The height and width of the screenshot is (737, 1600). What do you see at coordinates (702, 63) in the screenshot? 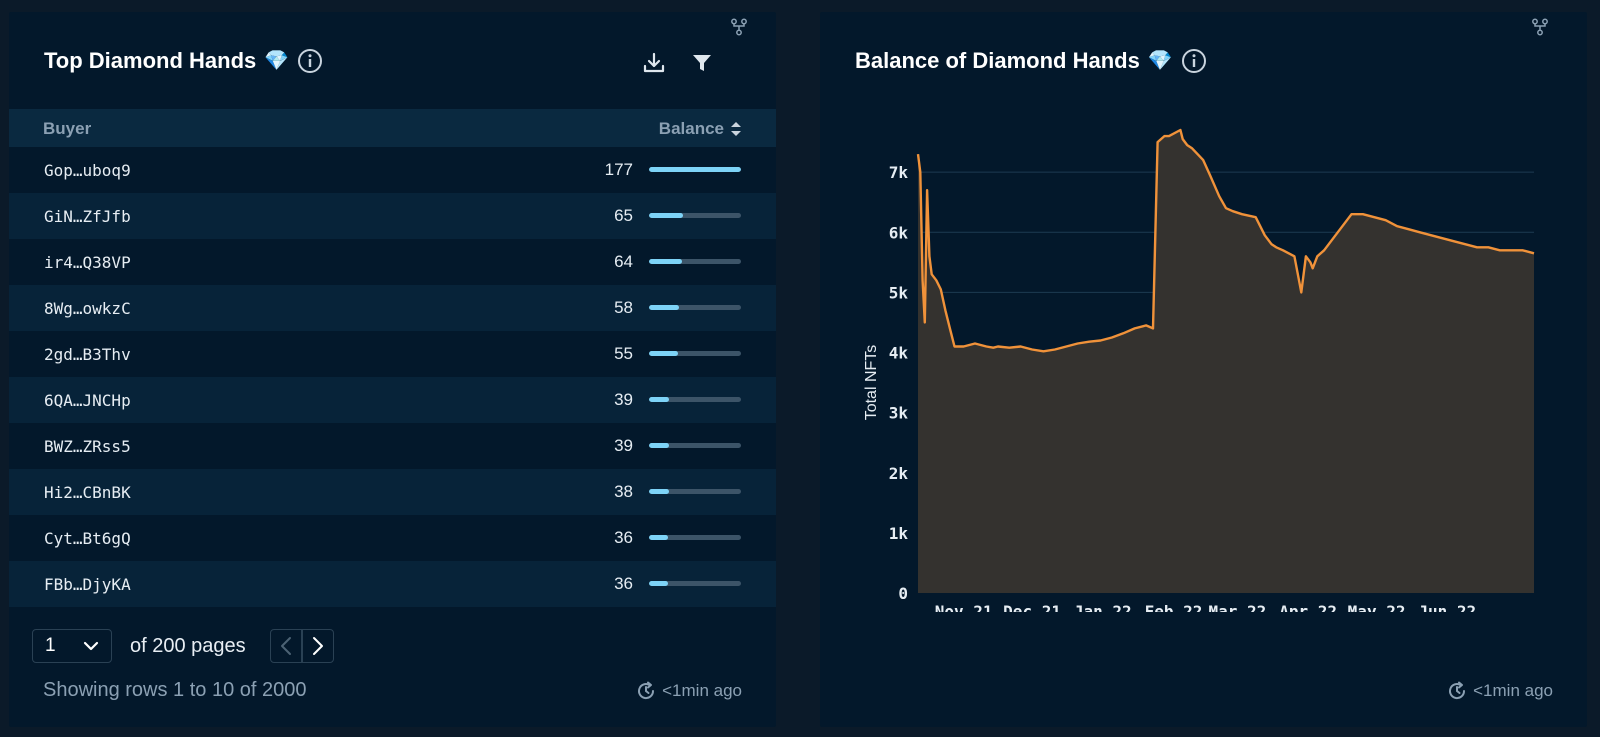
I see `filter-icon` at bounding box center [702, 63].